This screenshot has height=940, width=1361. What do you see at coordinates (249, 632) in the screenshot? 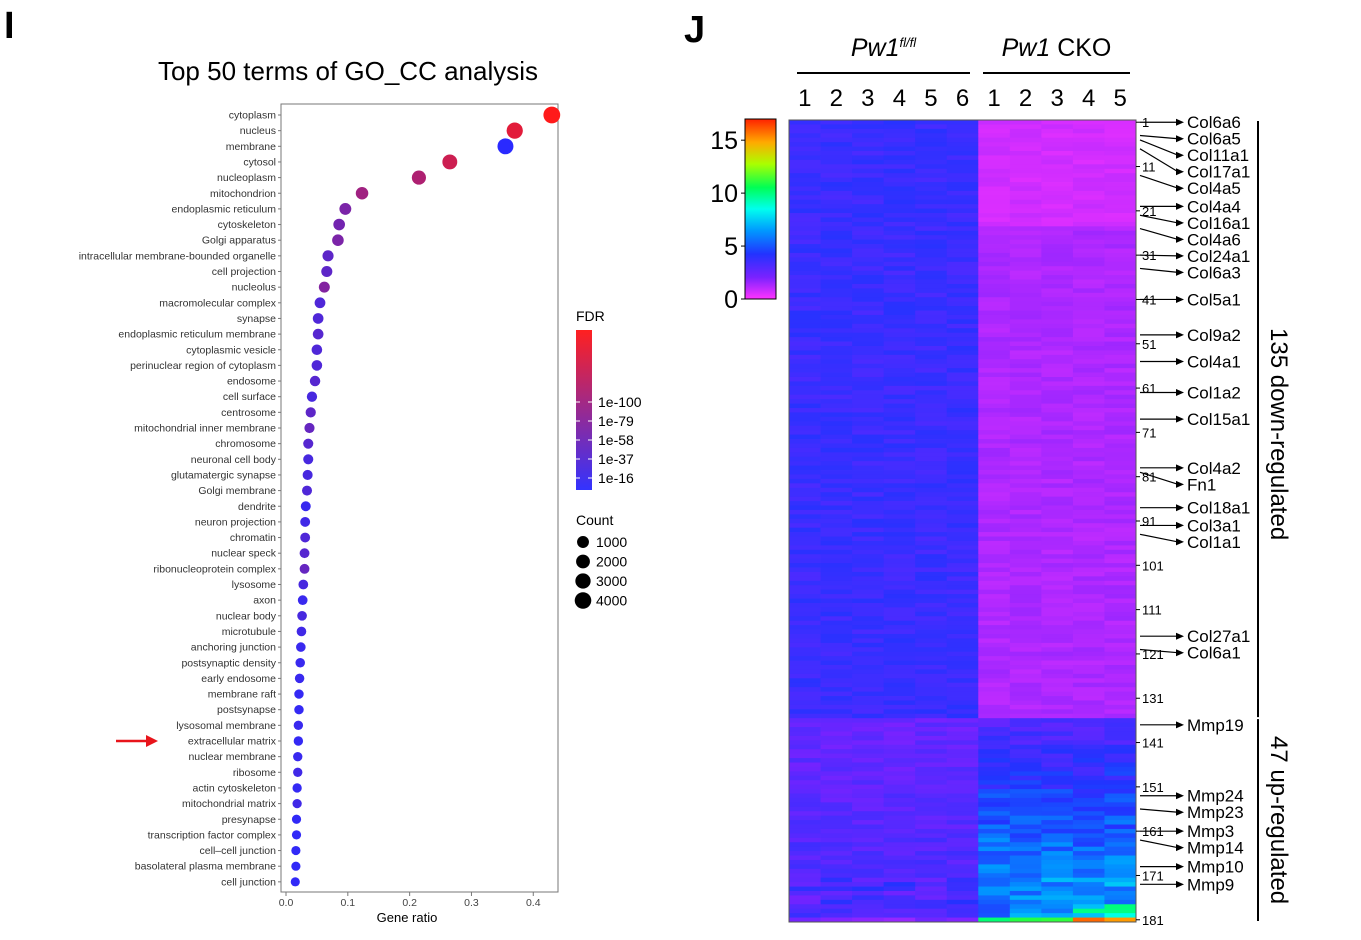
I see `go-term-label: microtubule` at bounding box center [249, 632].